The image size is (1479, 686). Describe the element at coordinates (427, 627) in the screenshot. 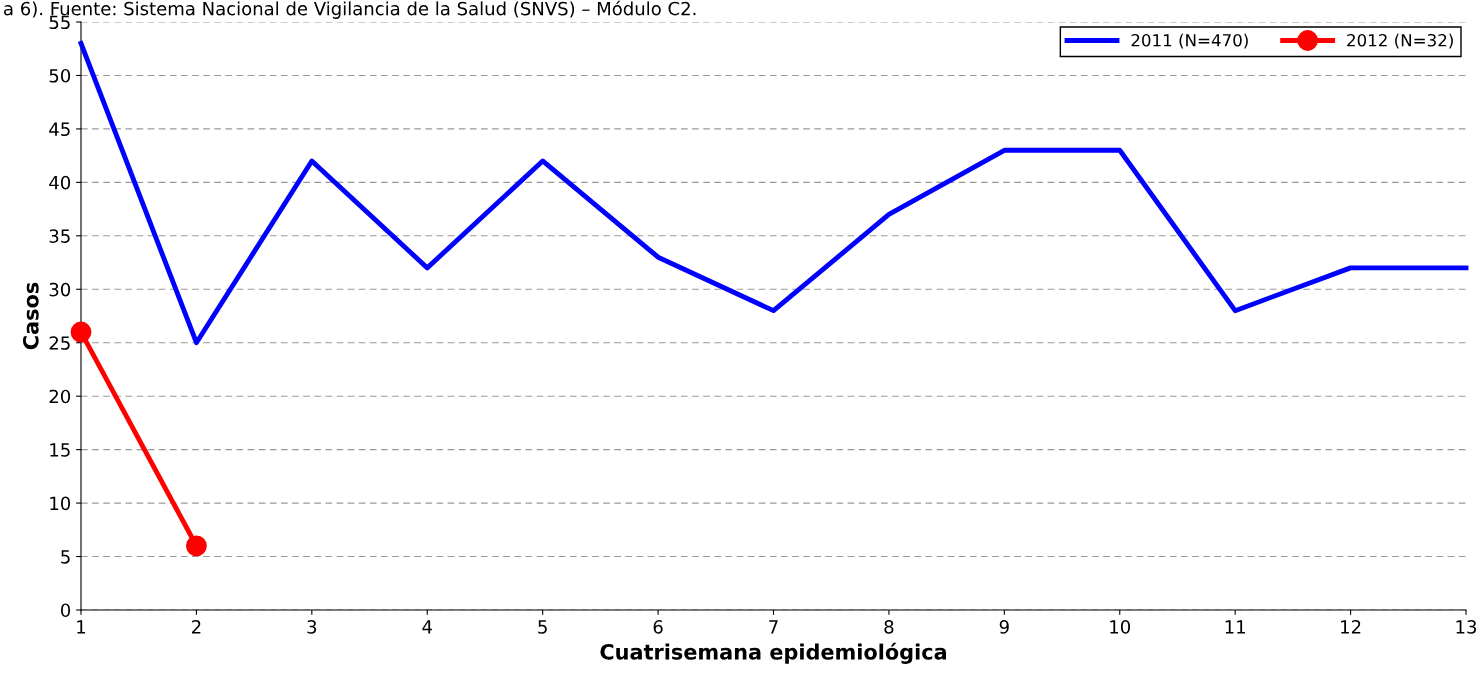

I see `x-tick-label: 4` at that location.